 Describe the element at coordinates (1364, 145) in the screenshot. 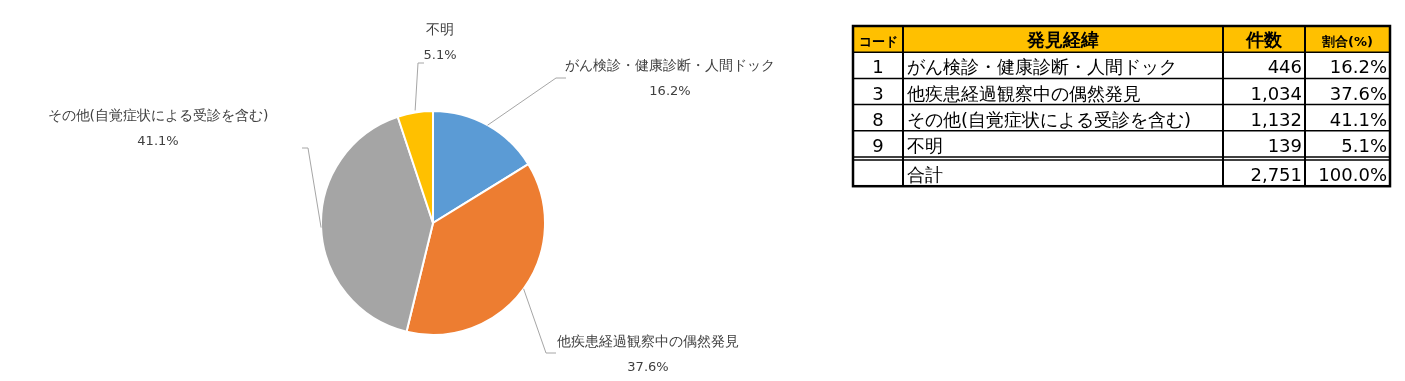

I see `text: 5.1%` at that location.